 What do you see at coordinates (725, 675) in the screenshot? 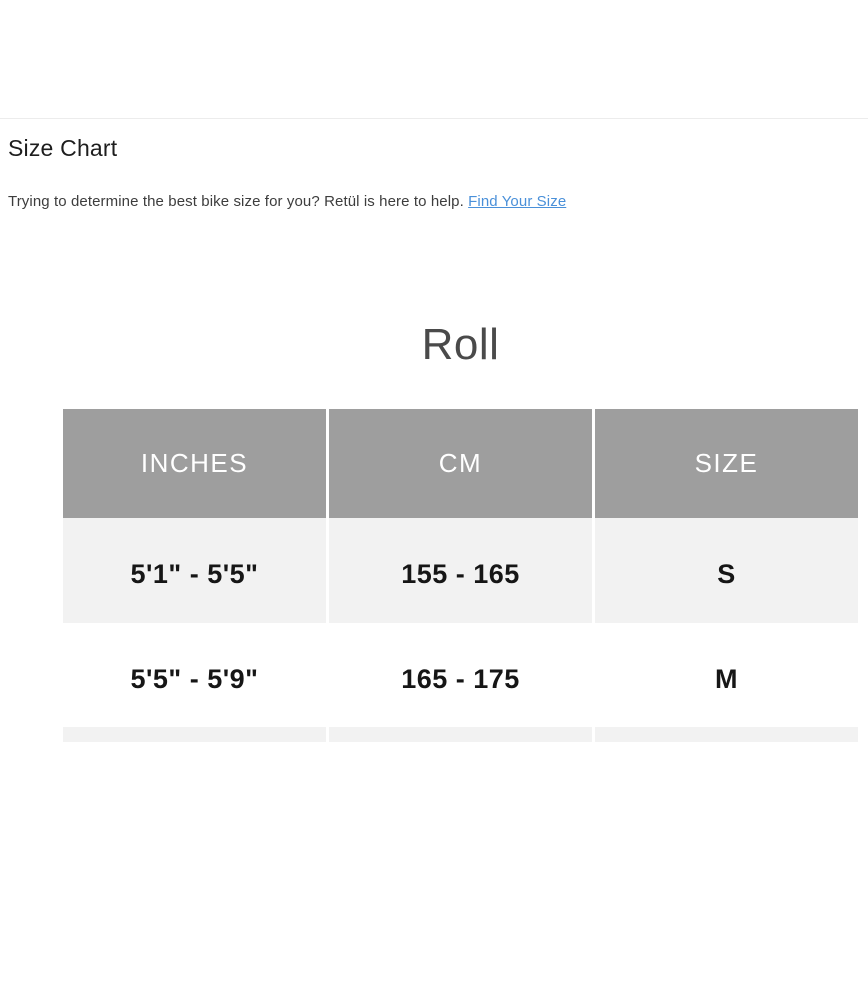
I see `cell-size: M` at bounding box center [725, 675].